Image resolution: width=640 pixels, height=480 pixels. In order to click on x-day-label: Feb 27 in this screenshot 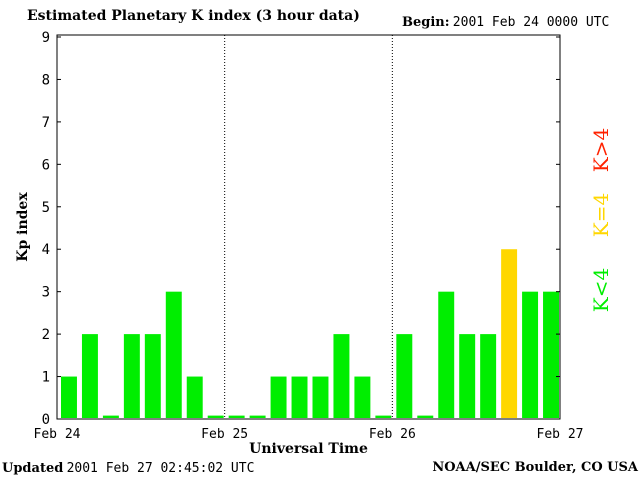, I will do `click(560, 434)`.